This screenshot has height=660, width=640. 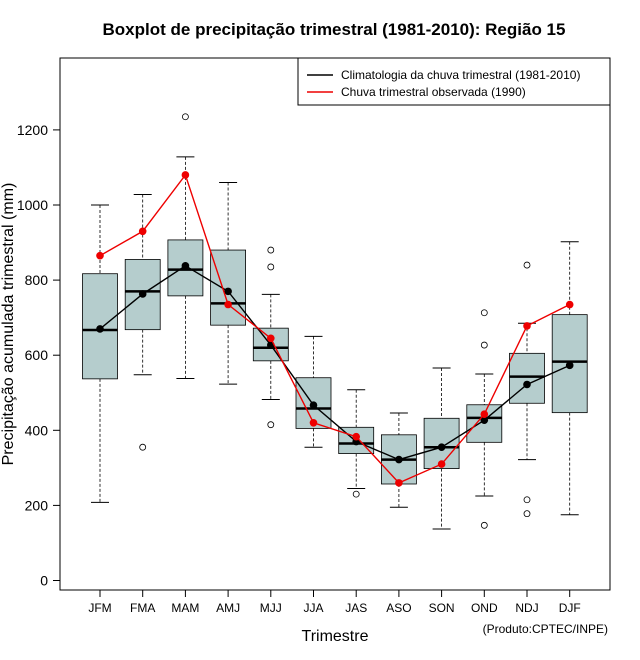 What do you see at coordinates (334, 602) in the screenshot?
I see `x-axis: JFM FMA MAM AMJ MJJ JJA JAS ASO SON OND NDJ DJF` at bounding box center [334, 602].